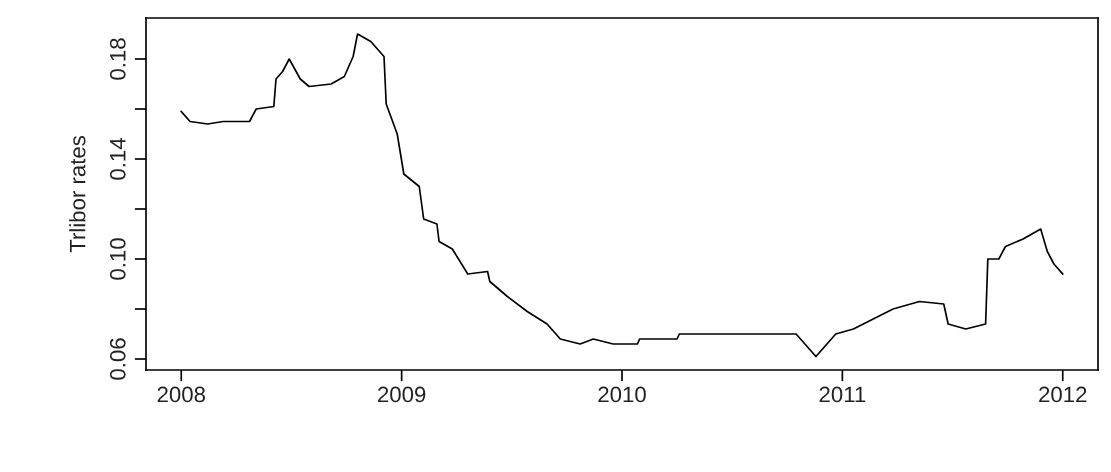  I want to click on x-tick-label: 2010, so click(622, 394).